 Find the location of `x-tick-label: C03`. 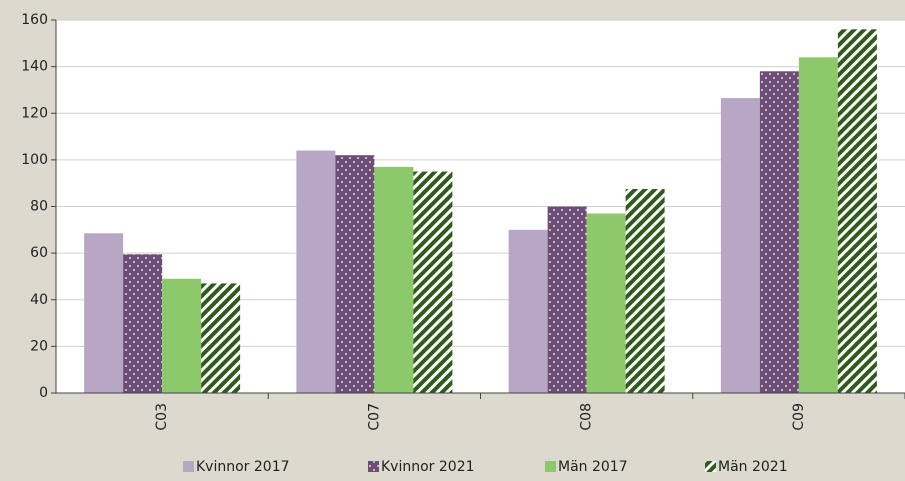

x-tick-label: C03 is located at coordinates (162, 417).